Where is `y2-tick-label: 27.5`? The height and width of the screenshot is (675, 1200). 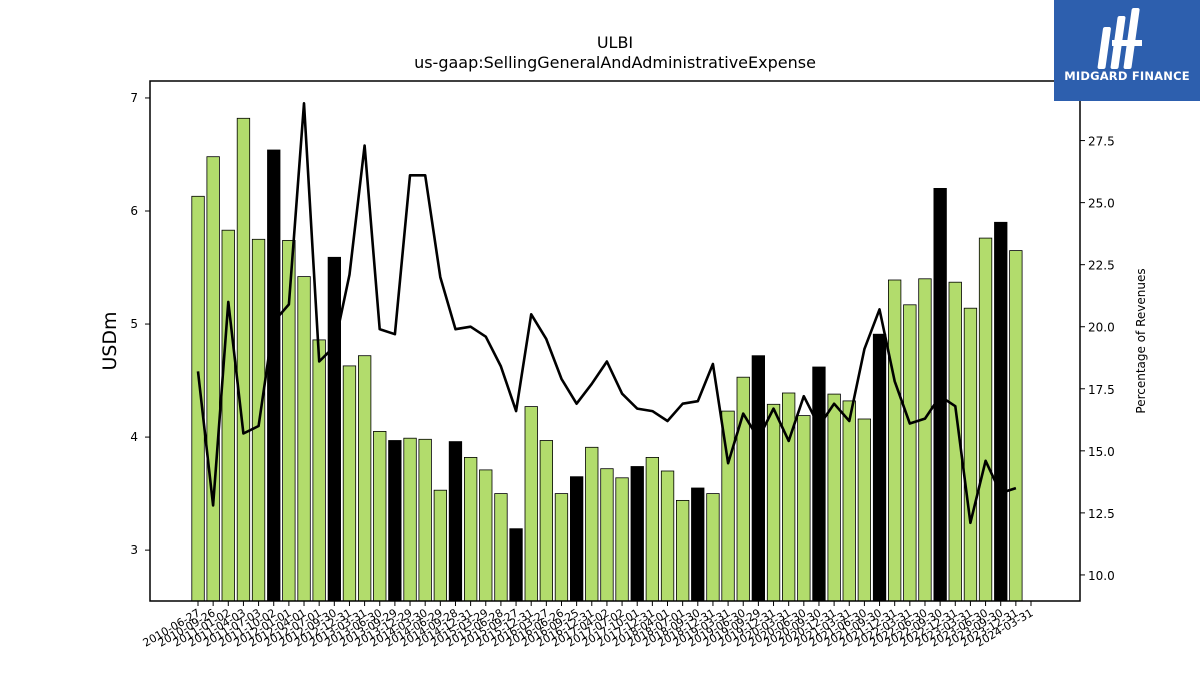 y2-tick-label: 27.5 is located at coordinates (1101, 142).